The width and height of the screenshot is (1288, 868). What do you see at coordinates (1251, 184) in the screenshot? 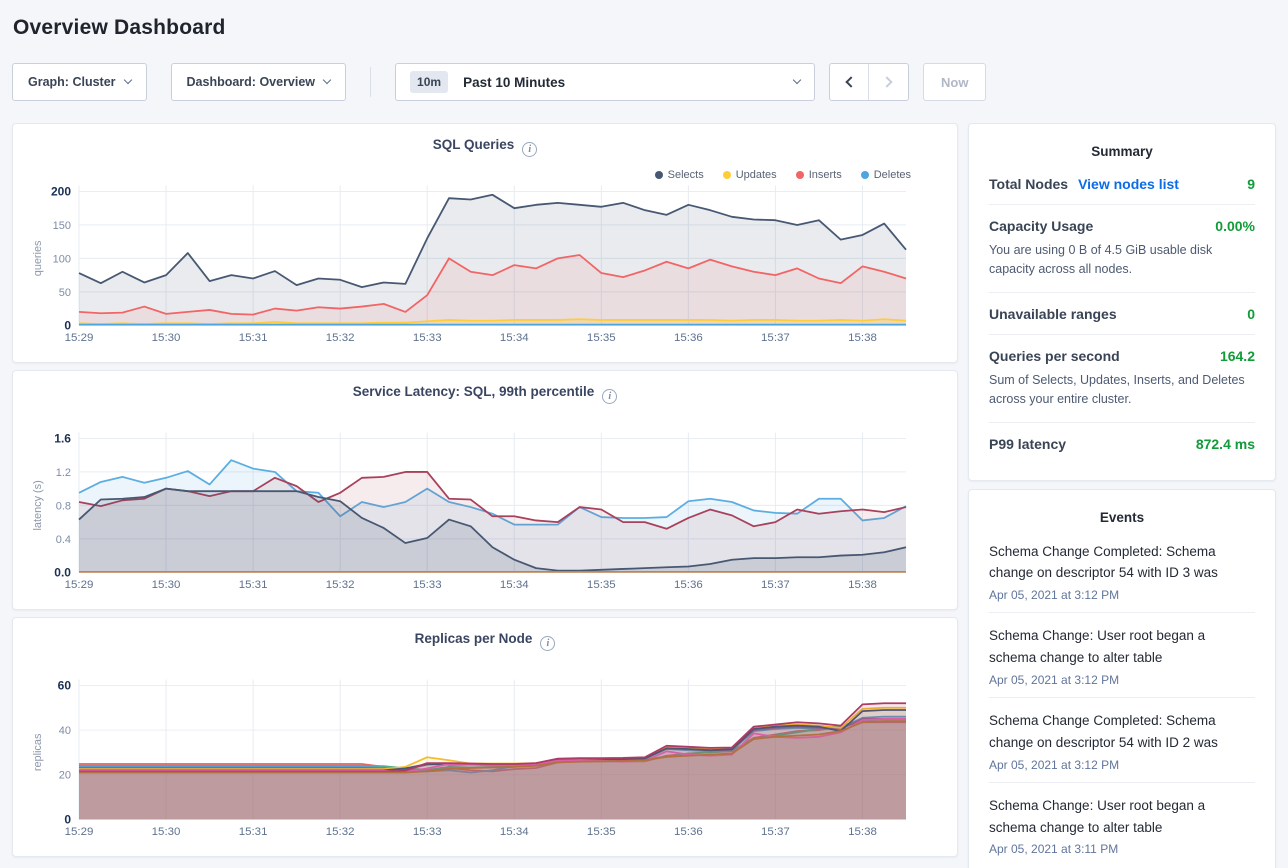
I see `summary-value: 9` at bounding box center [1251, 184].